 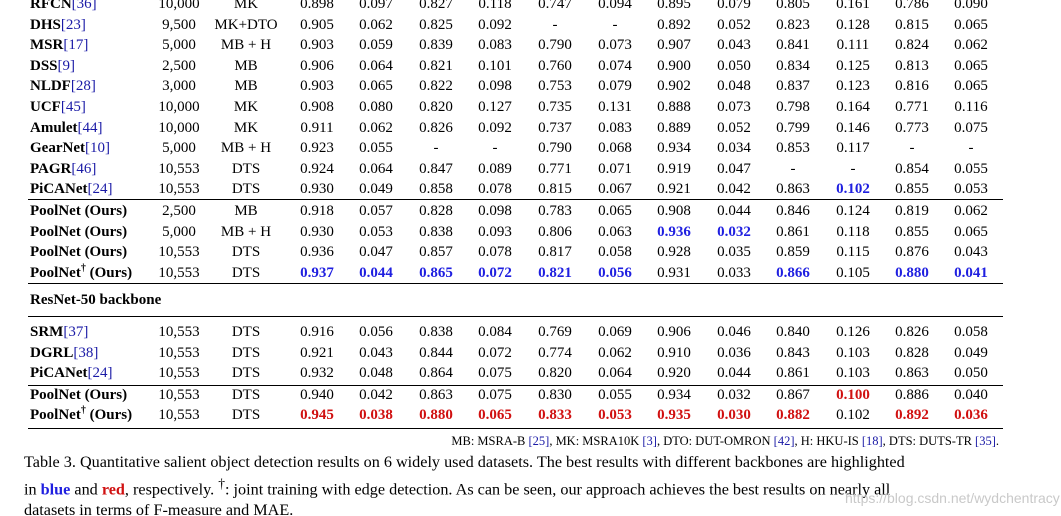 I want to click on metric-cell: 0.824, so click(x=912, y=45).